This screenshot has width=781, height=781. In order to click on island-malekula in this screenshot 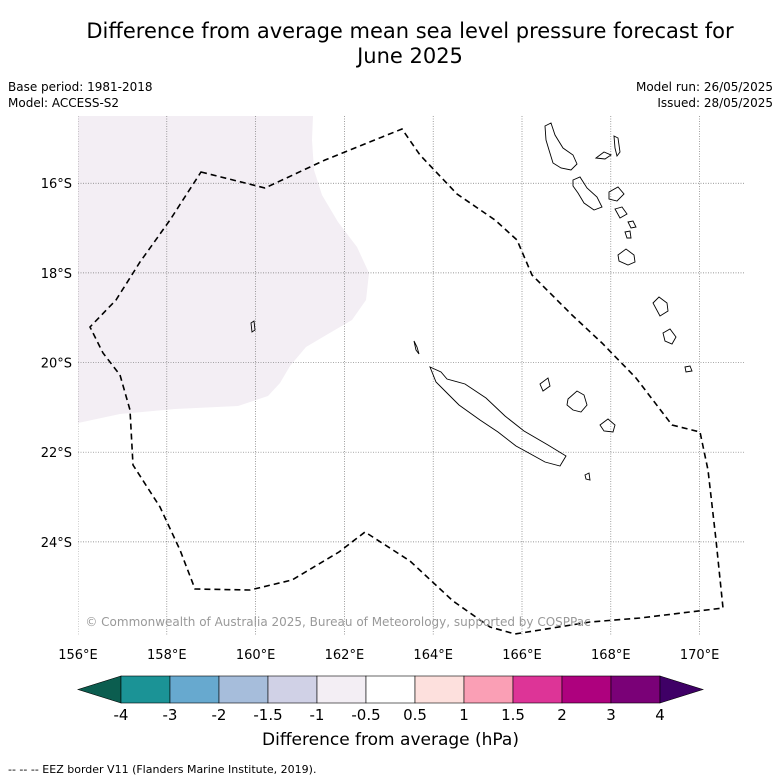, I will do `click(587, 193)`.